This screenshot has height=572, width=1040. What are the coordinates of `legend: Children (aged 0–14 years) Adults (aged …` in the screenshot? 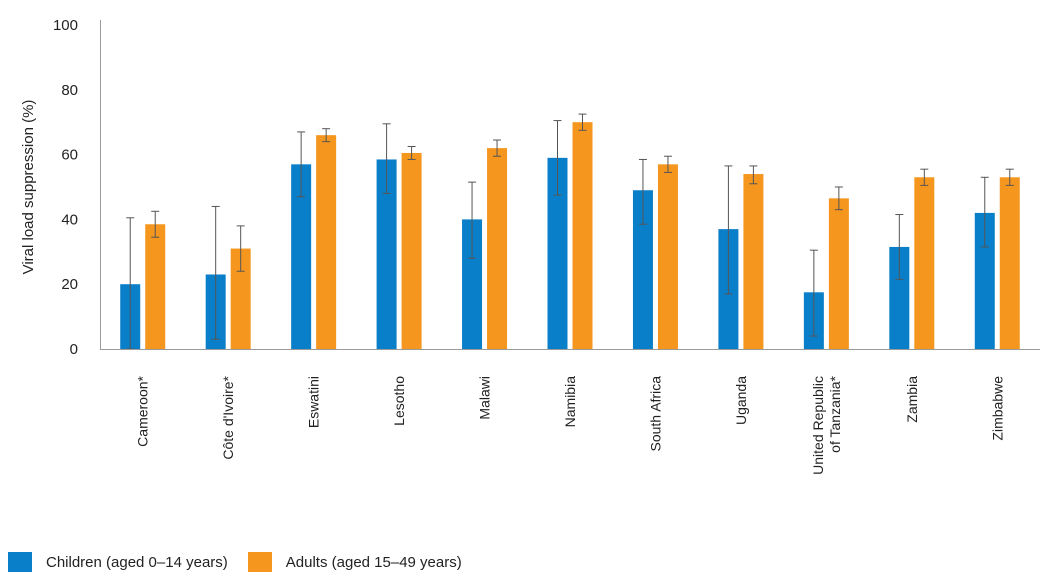 It's located at (245, 562).